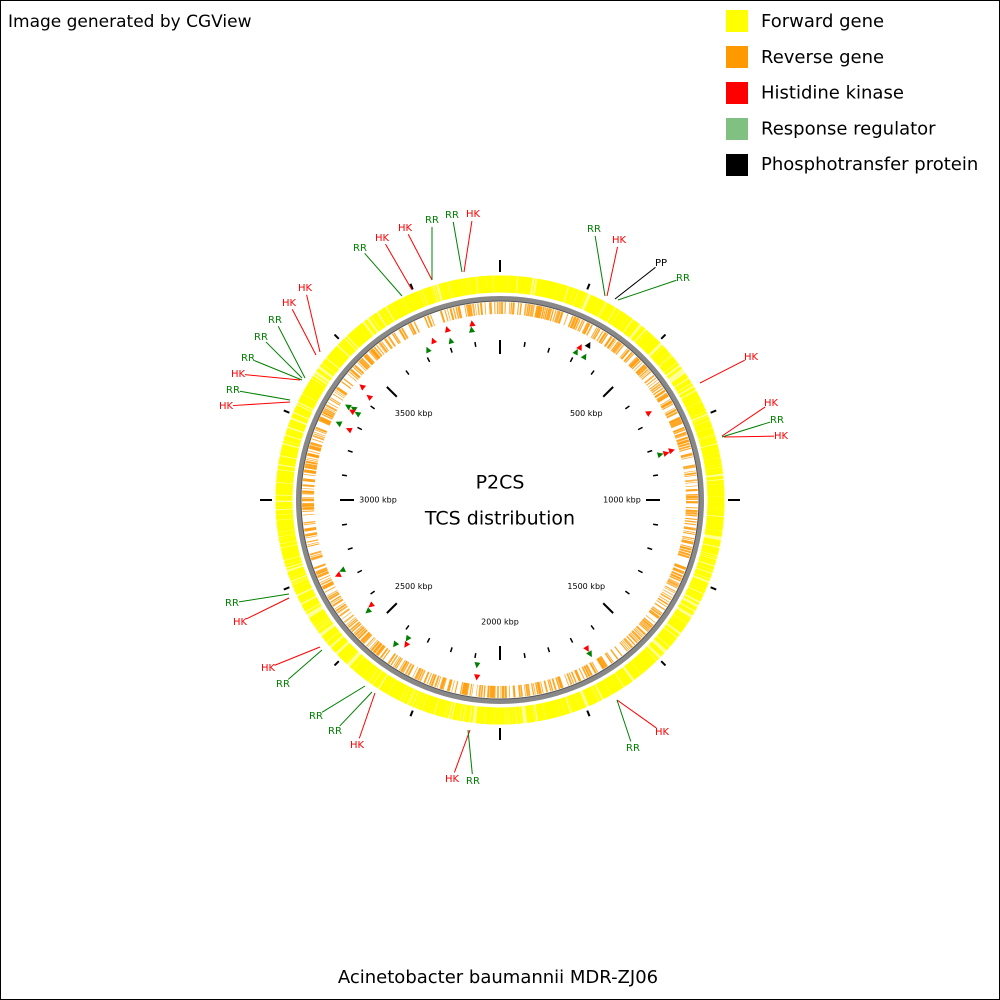 This screenshot has height=1000, width=1000. Describe the element at coordinates (500, 622) in the screenshot. I see `kbp-label: 2000 kbp` at that location.